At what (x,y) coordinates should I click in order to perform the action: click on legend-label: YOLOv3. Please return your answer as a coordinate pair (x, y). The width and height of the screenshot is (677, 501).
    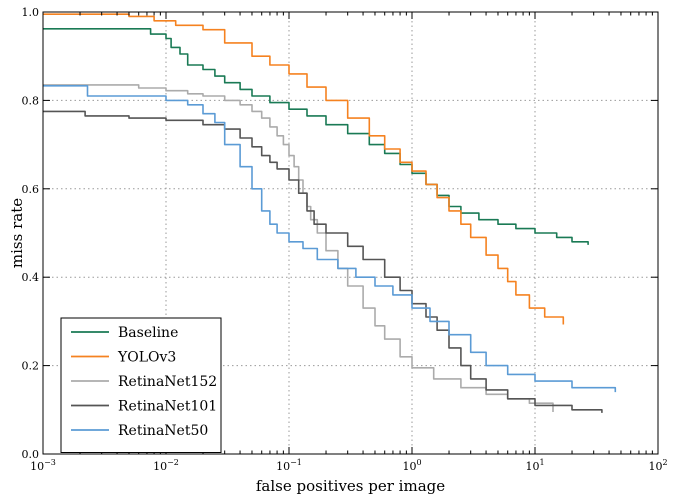
    Looking at the image, I should click on (146, 358).